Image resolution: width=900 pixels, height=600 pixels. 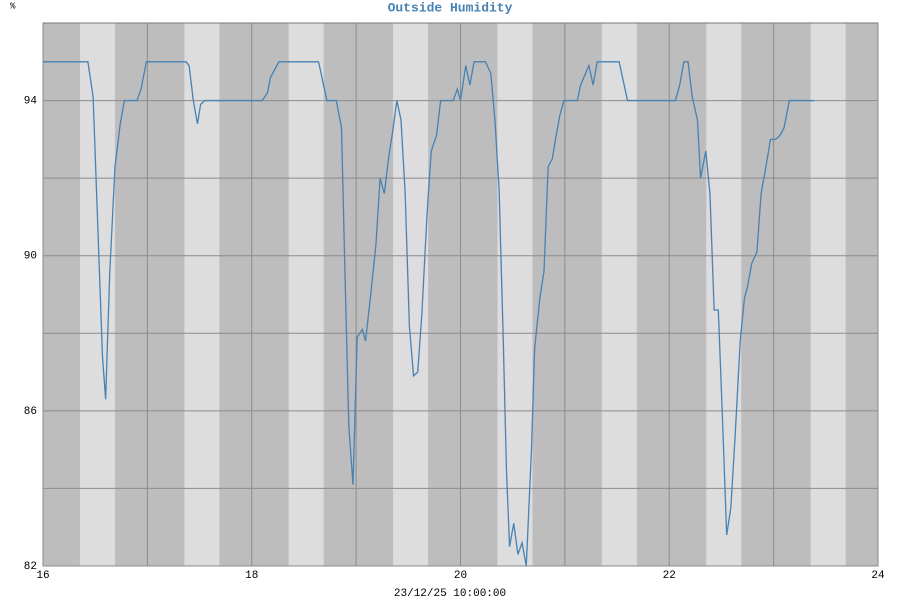 What do you see at coordinates (42, 576) in the screenshot?
I see `x-tick-label: 16` at bounding box center [42, 576].